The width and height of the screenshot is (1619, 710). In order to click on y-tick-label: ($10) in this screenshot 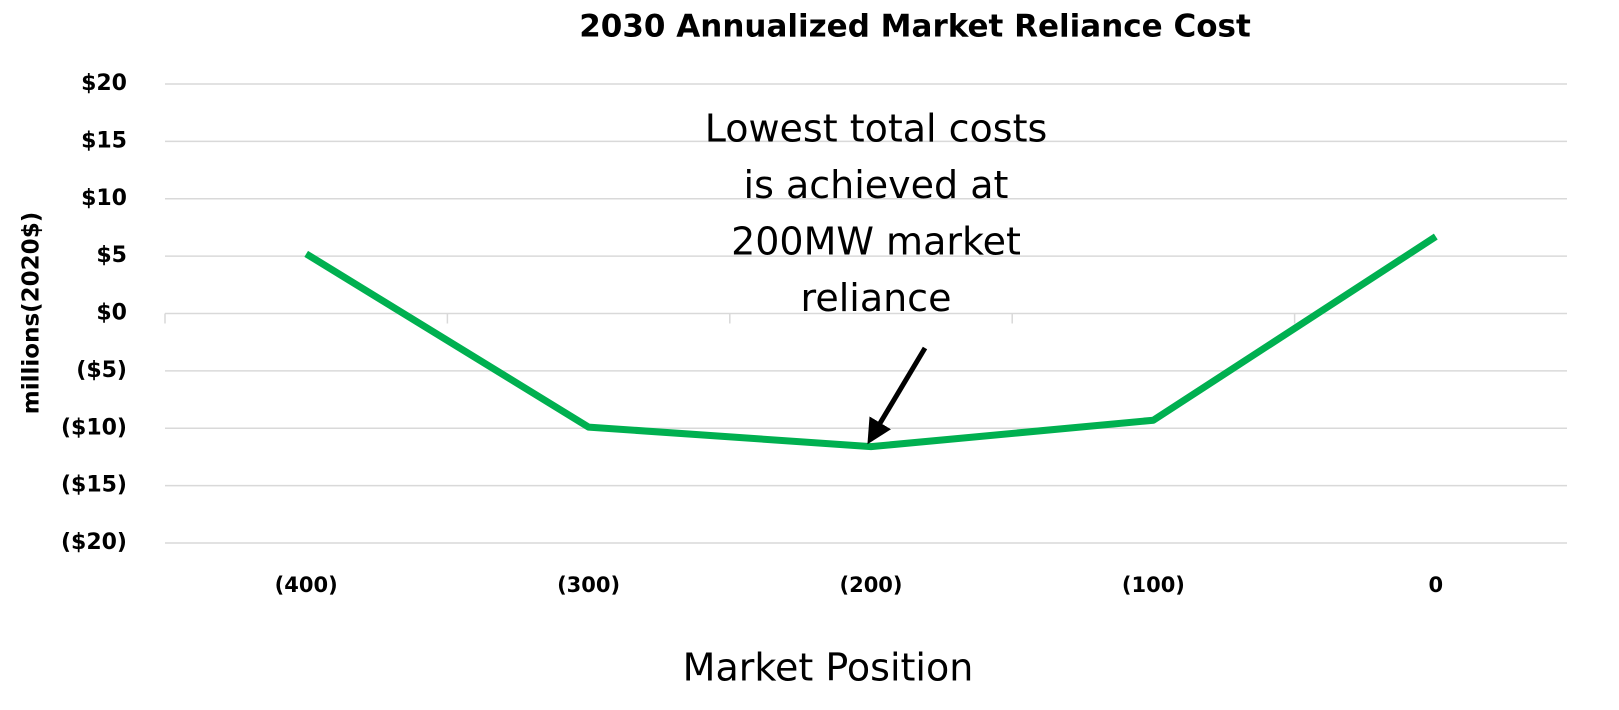, I will do `click(94, 427)`.